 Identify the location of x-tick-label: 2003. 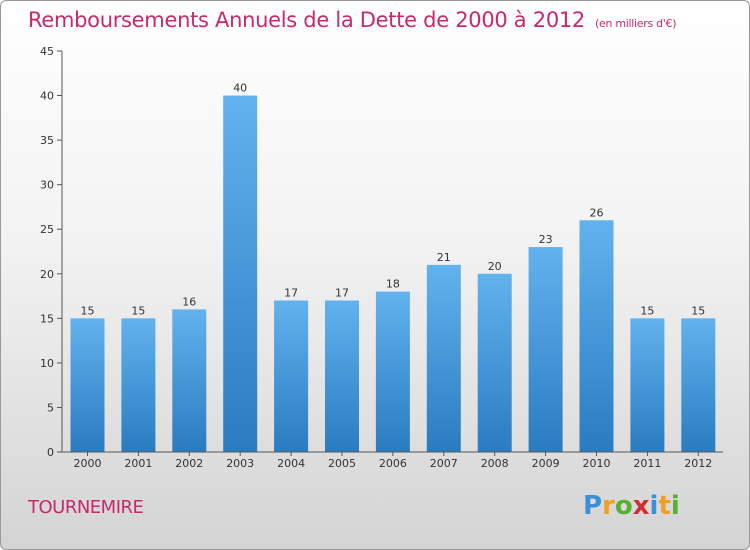
(240, 463).